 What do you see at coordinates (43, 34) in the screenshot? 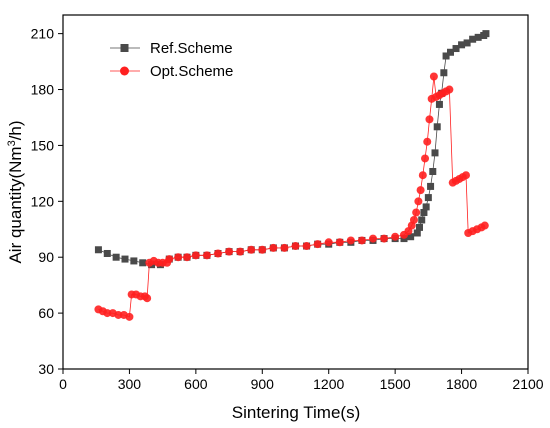
I see `y-tick-label: 210` at bounding box center [43, 34].